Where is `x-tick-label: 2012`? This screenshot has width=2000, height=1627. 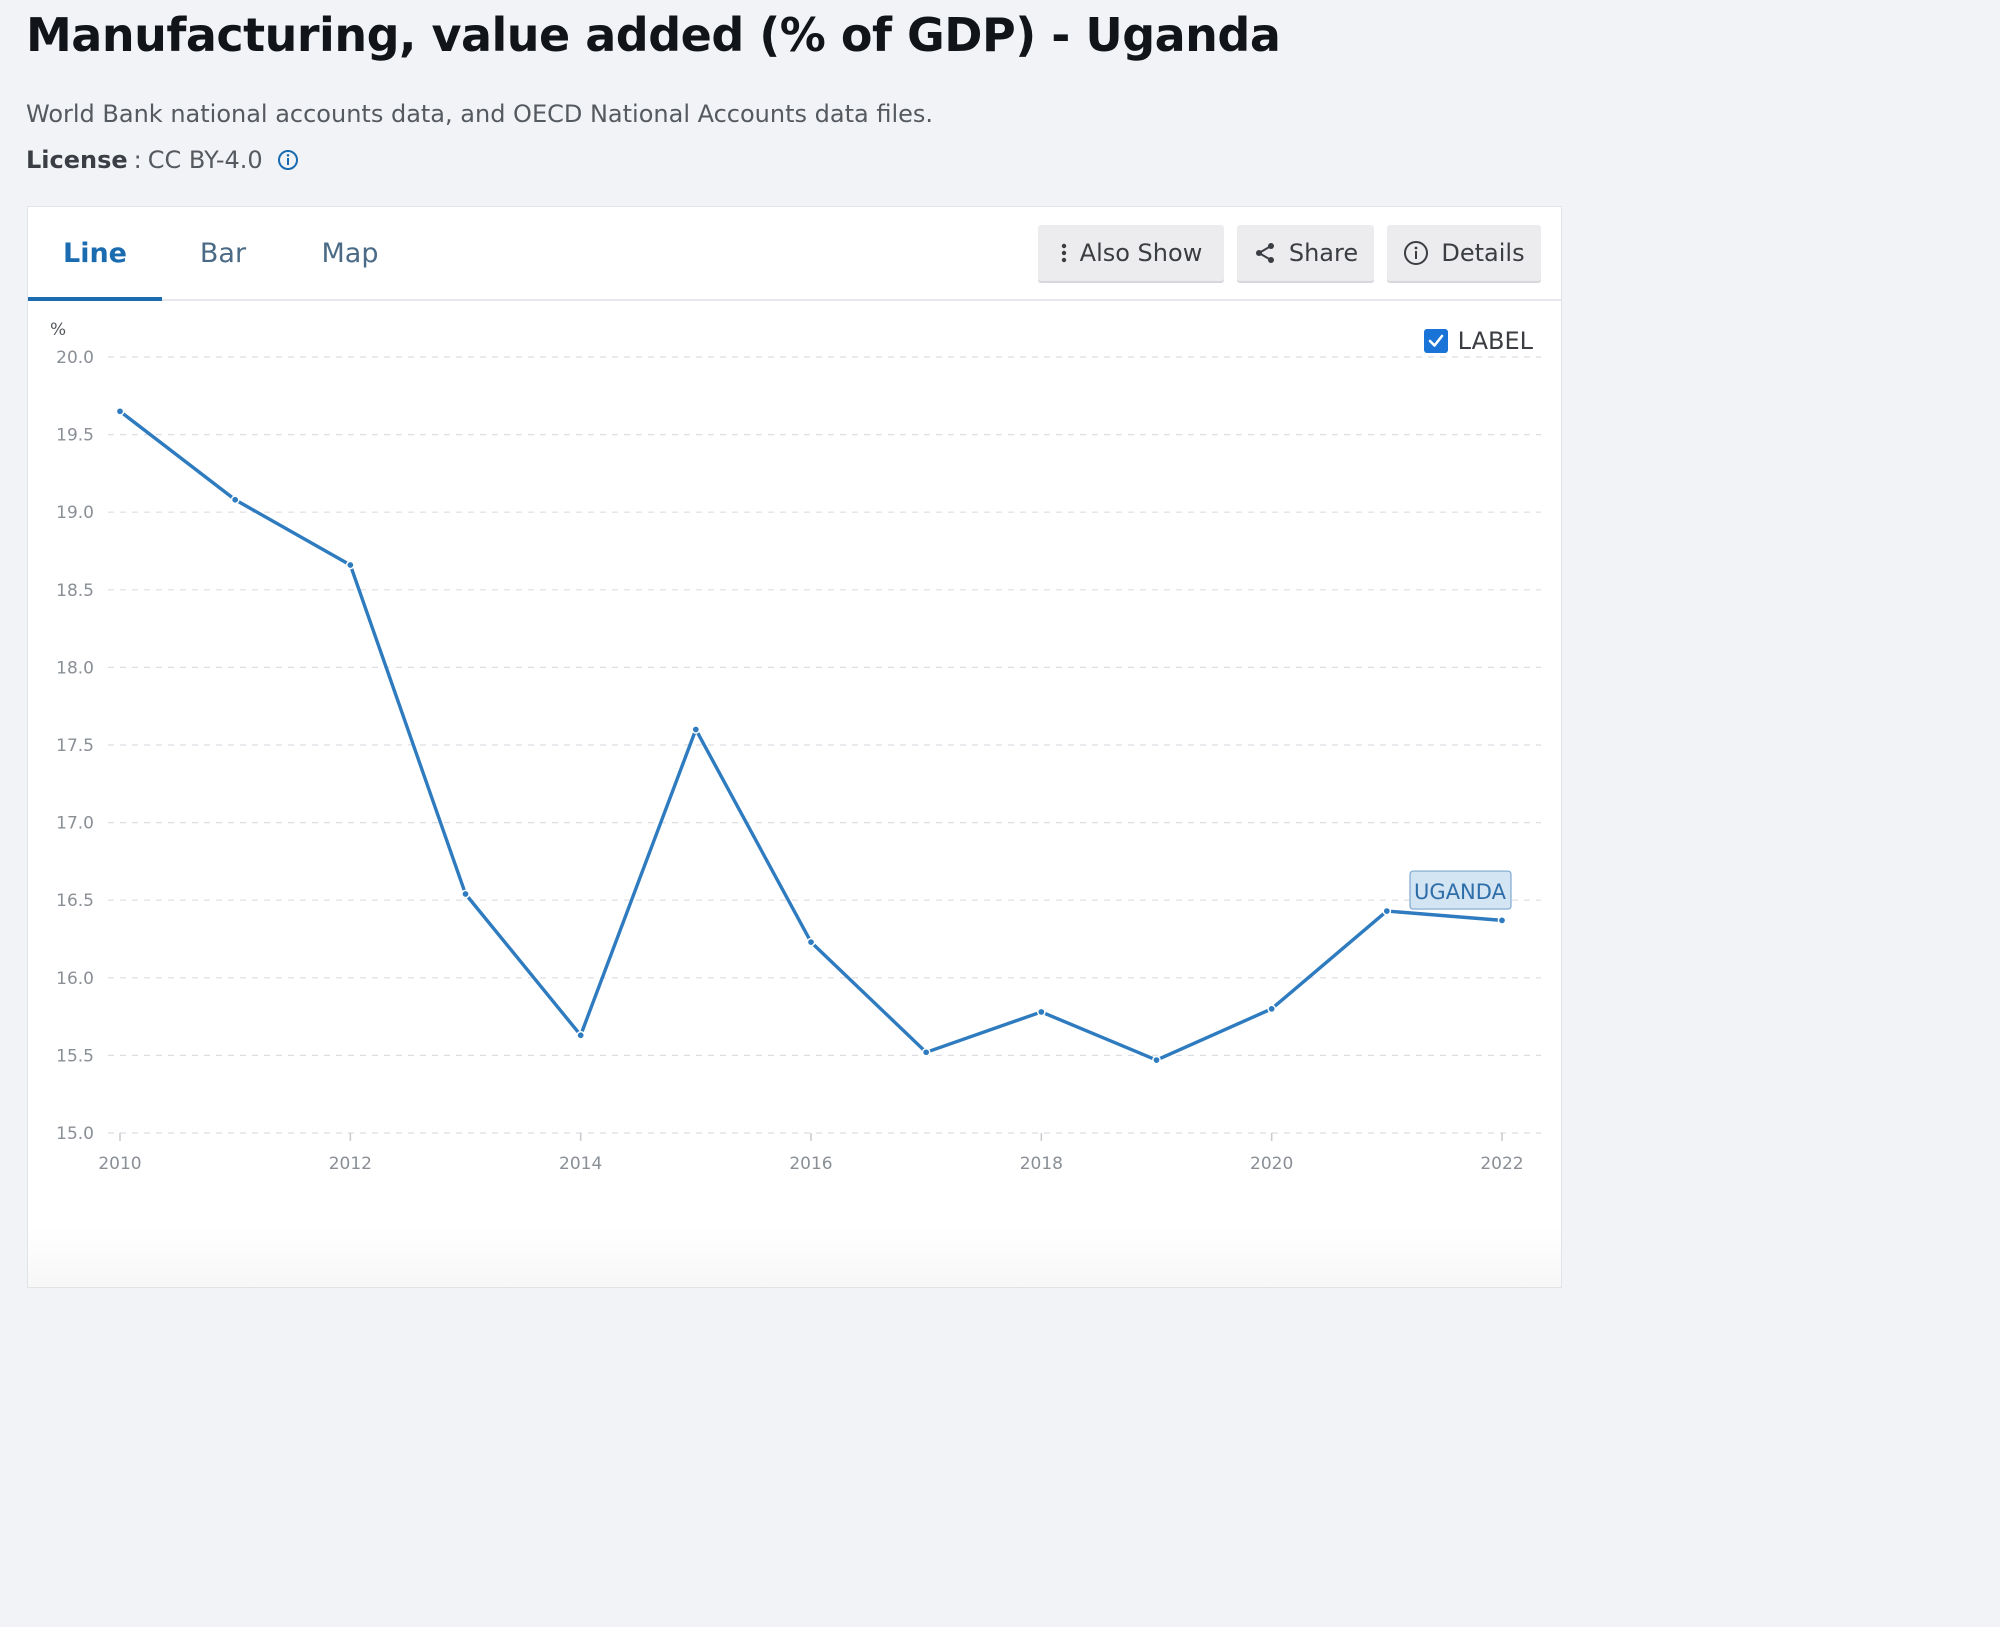
x-tick-label: 2012 is located at coordinates (350, 1164).